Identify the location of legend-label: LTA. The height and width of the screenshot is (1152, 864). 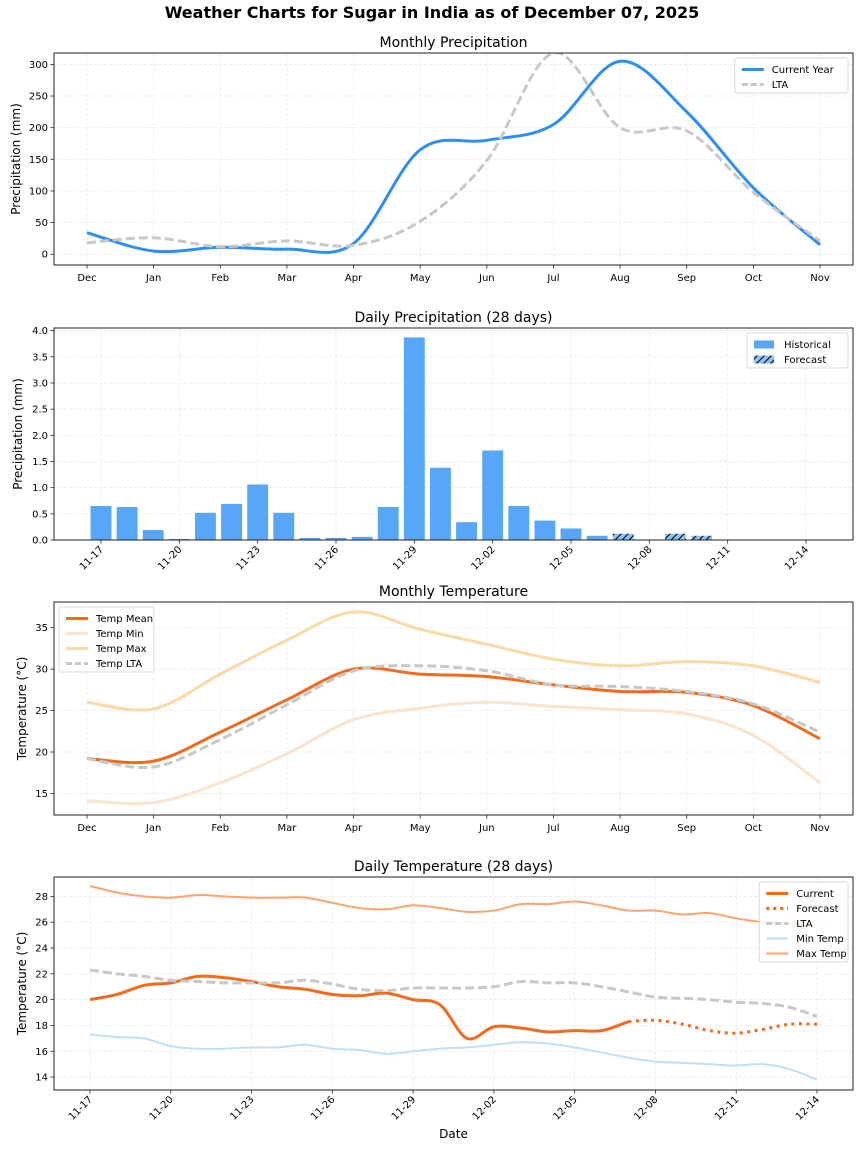
(780, 85).